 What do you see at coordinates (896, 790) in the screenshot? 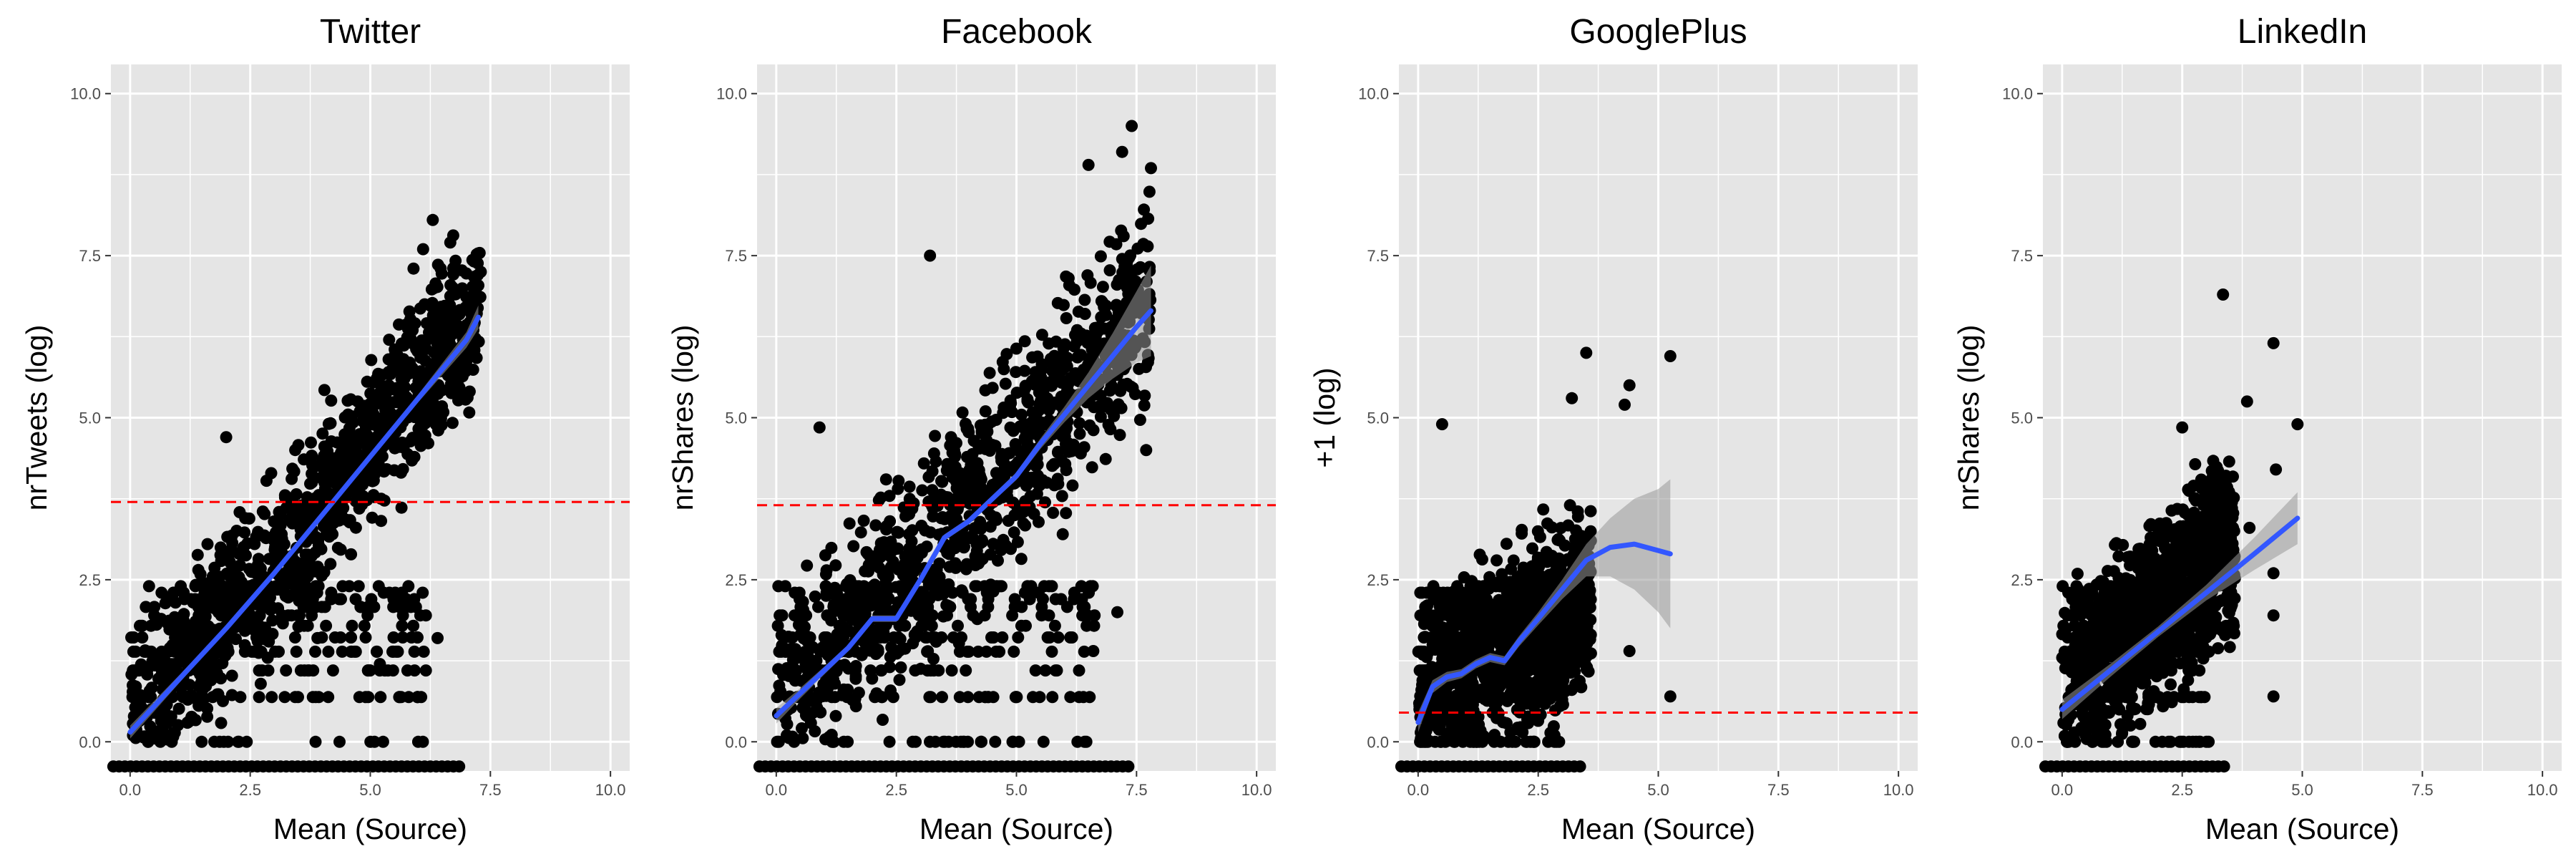
I see `x-tick-label: 2.5` at bounding box center [896, 790].